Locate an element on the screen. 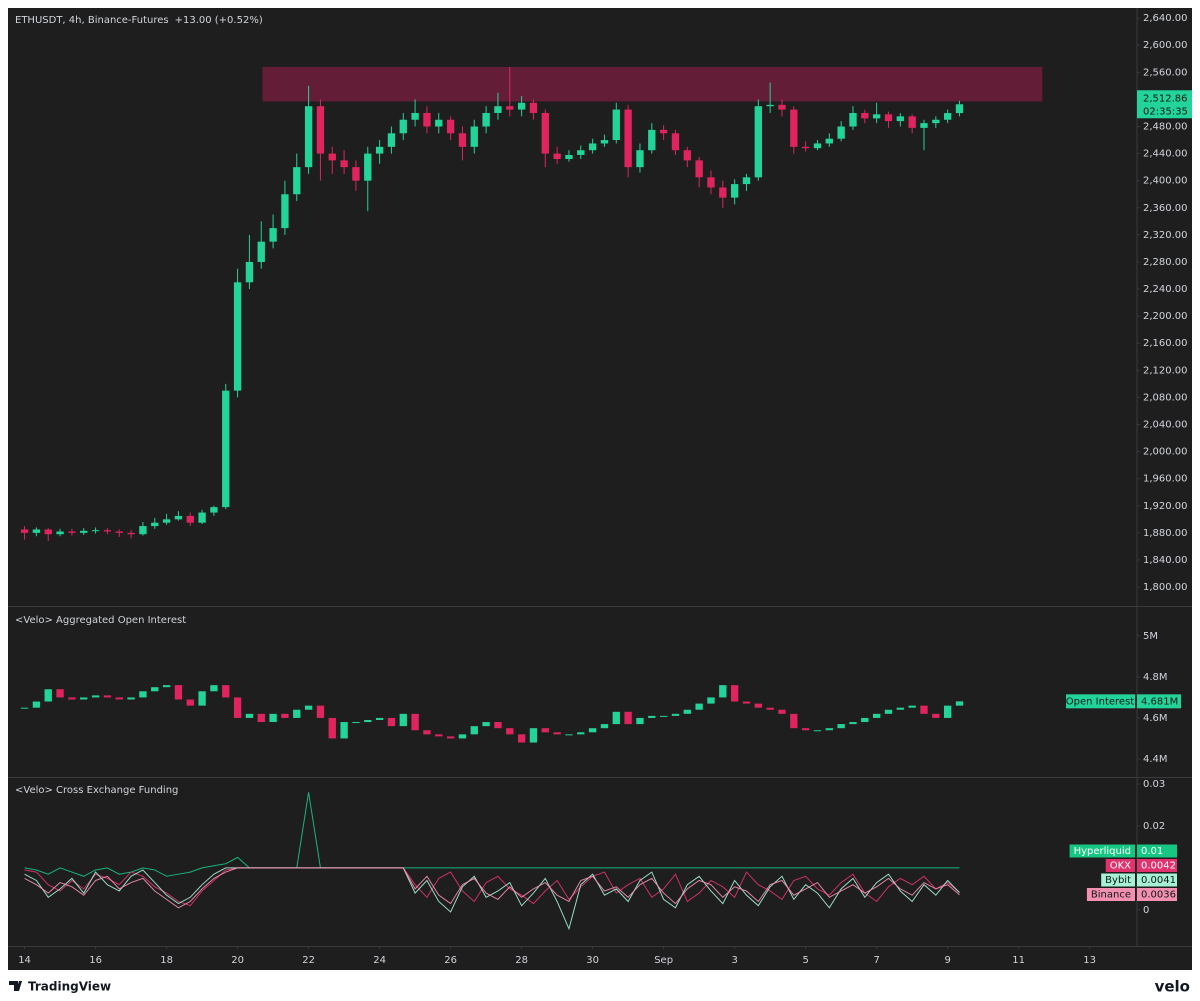 This screenshot has width=1200, height=1001. y-tick-label: 1,880.00 is located at coordinates (1165, 533).